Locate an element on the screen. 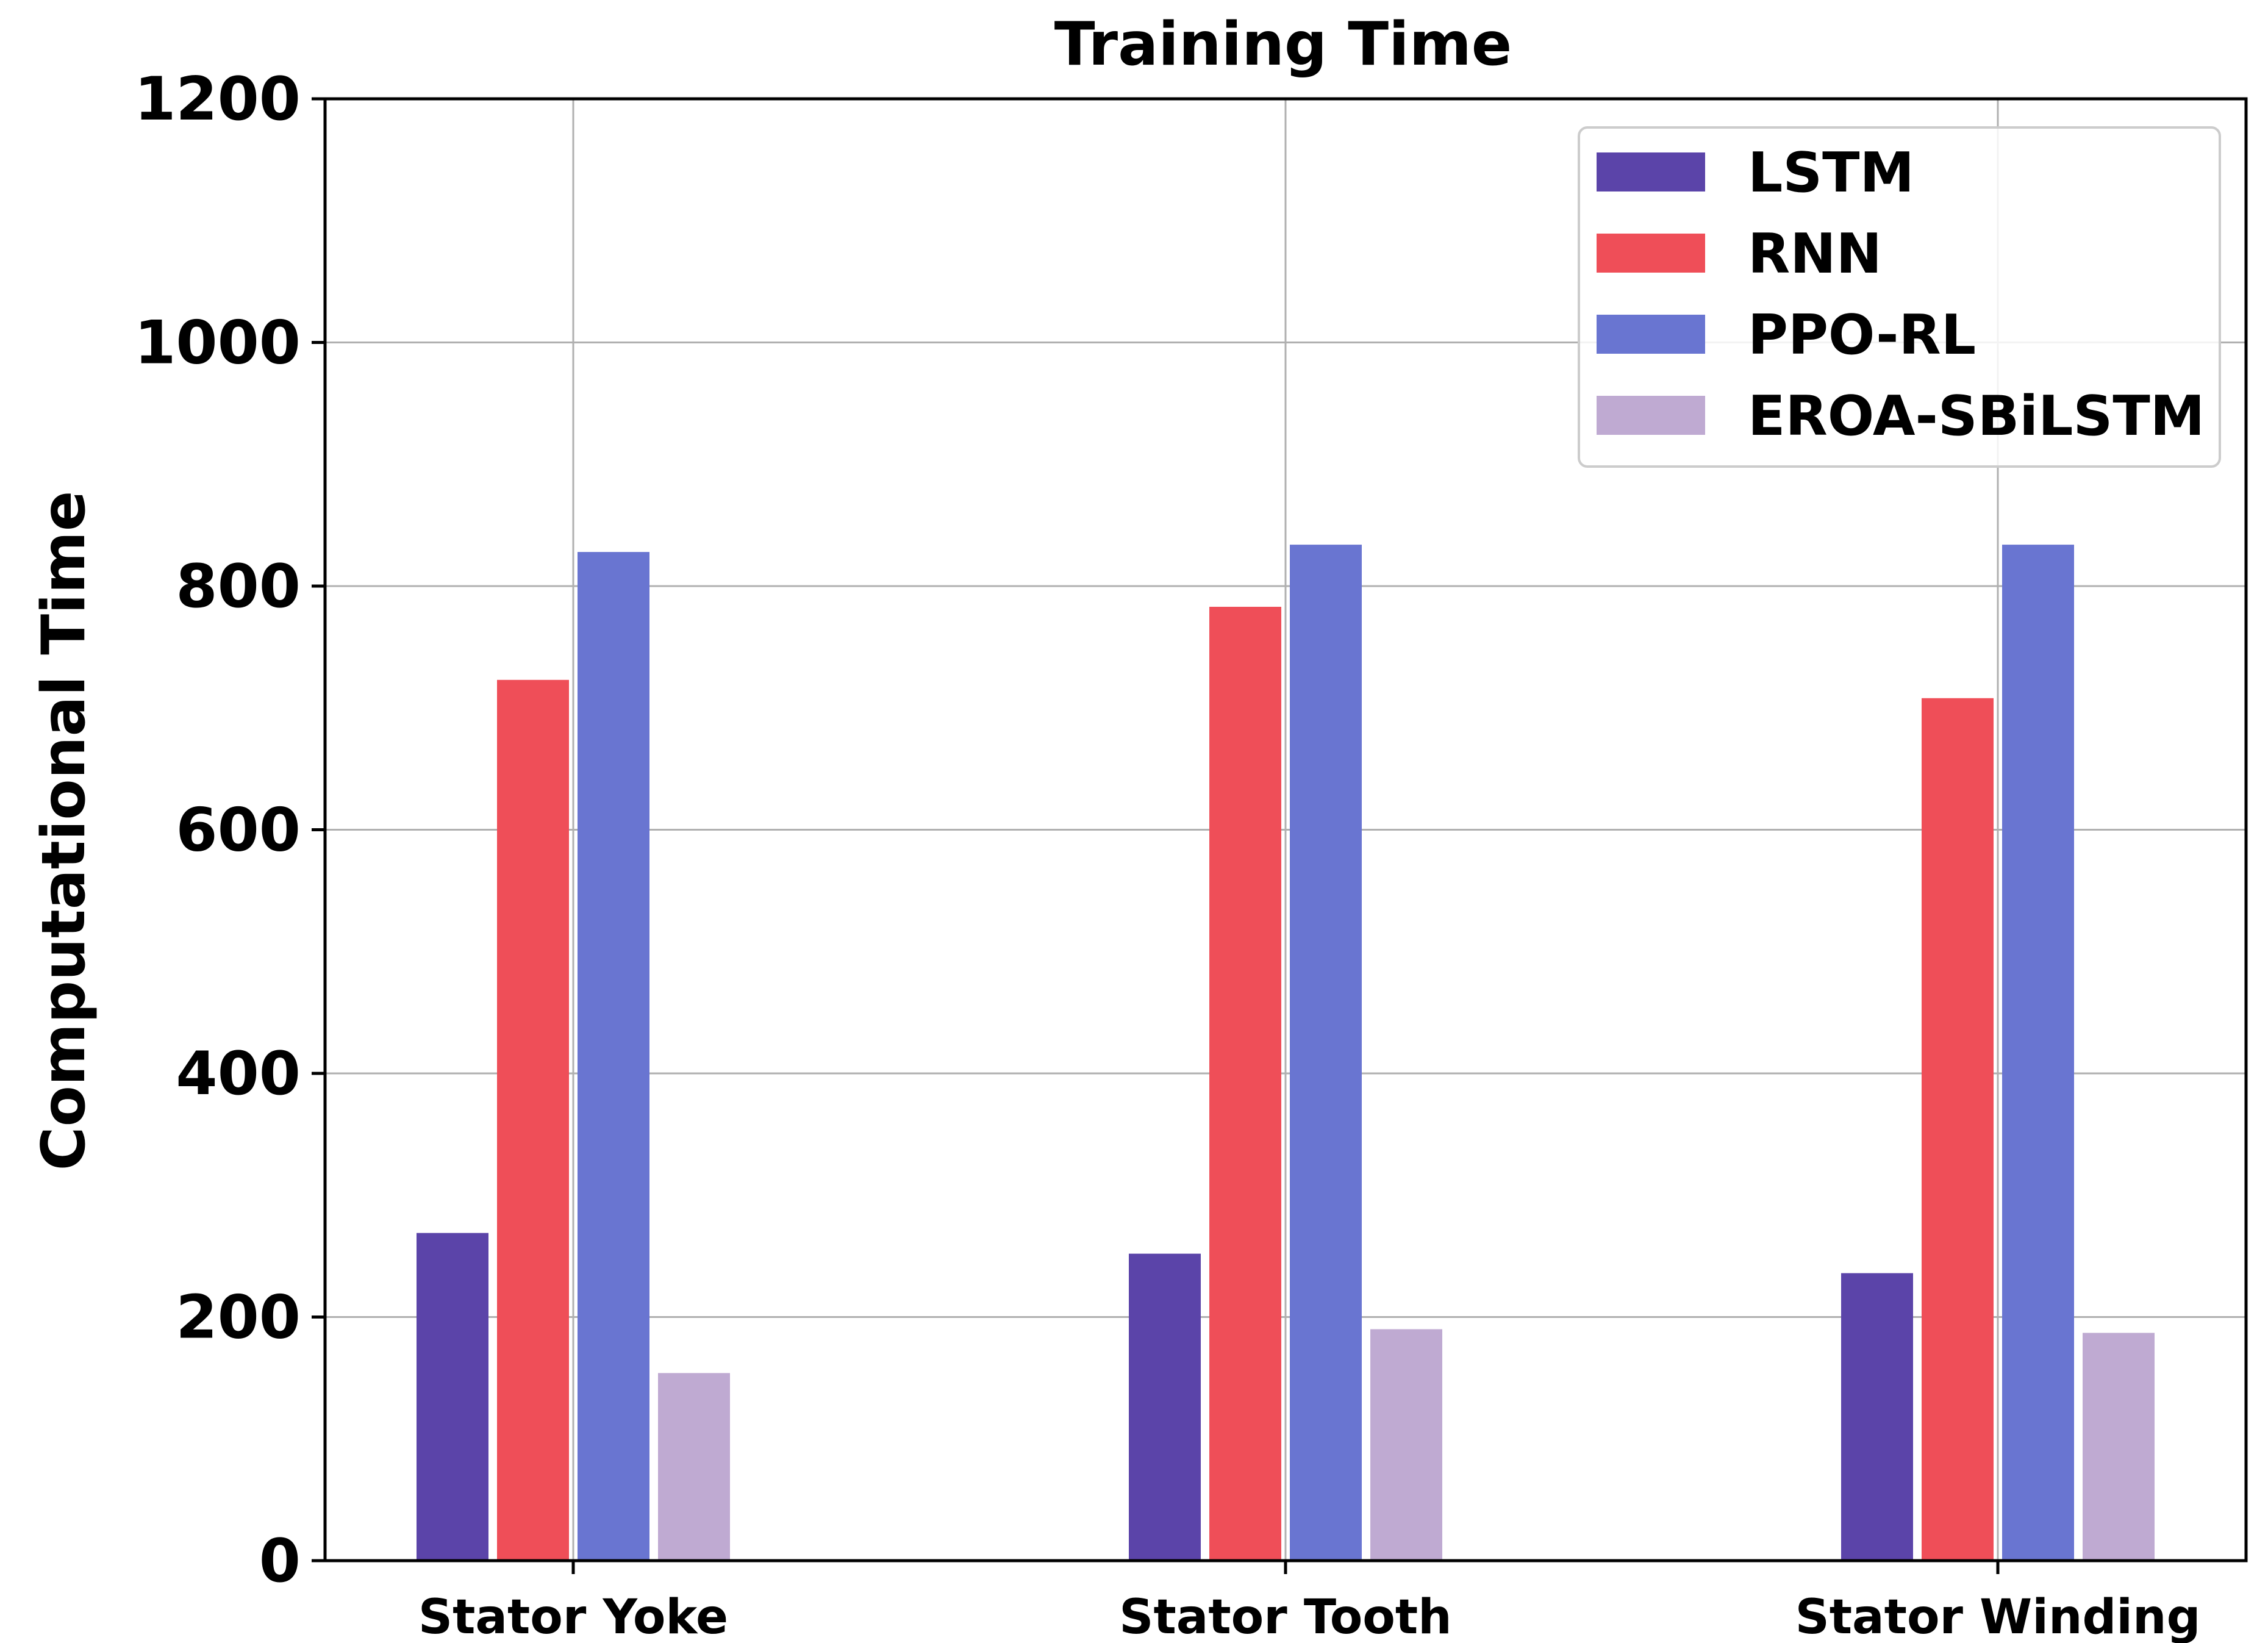 Image resolution: width=2268 pixels, height=1643 pixels. legend-label: RNN is located at coordinates (1815, 254).